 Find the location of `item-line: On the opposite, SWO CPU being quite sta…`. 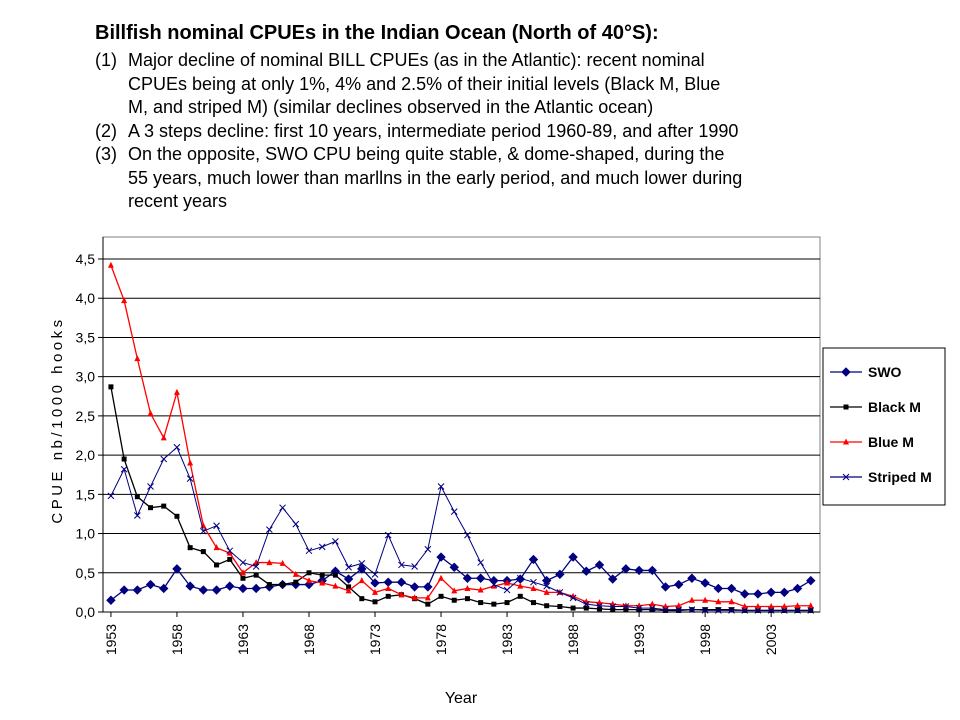

item-line: On the opposite, SWO CPU being quite sta… is located at coordinates (426, 154).